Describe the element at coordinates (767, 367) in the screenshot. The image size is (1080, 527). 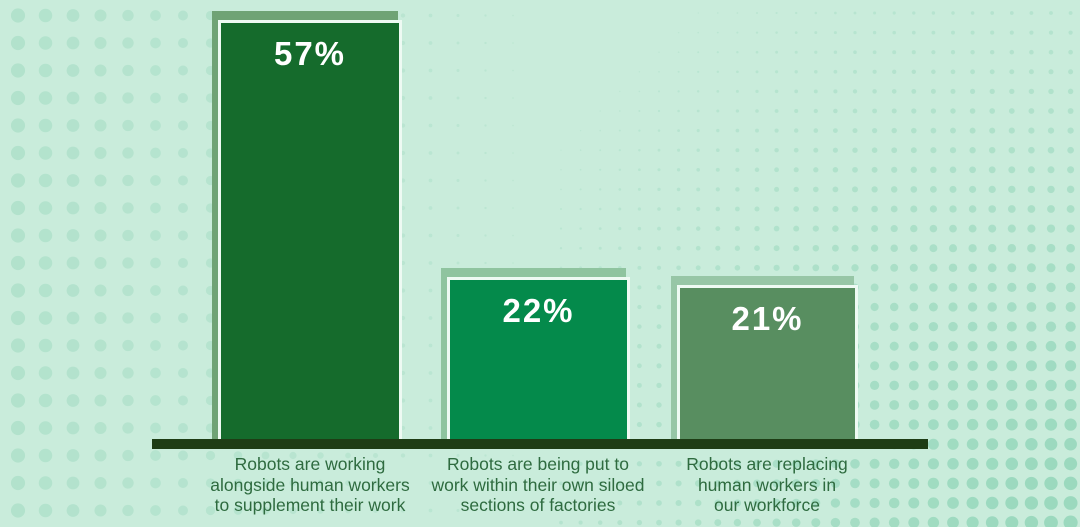
I see `bar-fill: 21%` at that location.